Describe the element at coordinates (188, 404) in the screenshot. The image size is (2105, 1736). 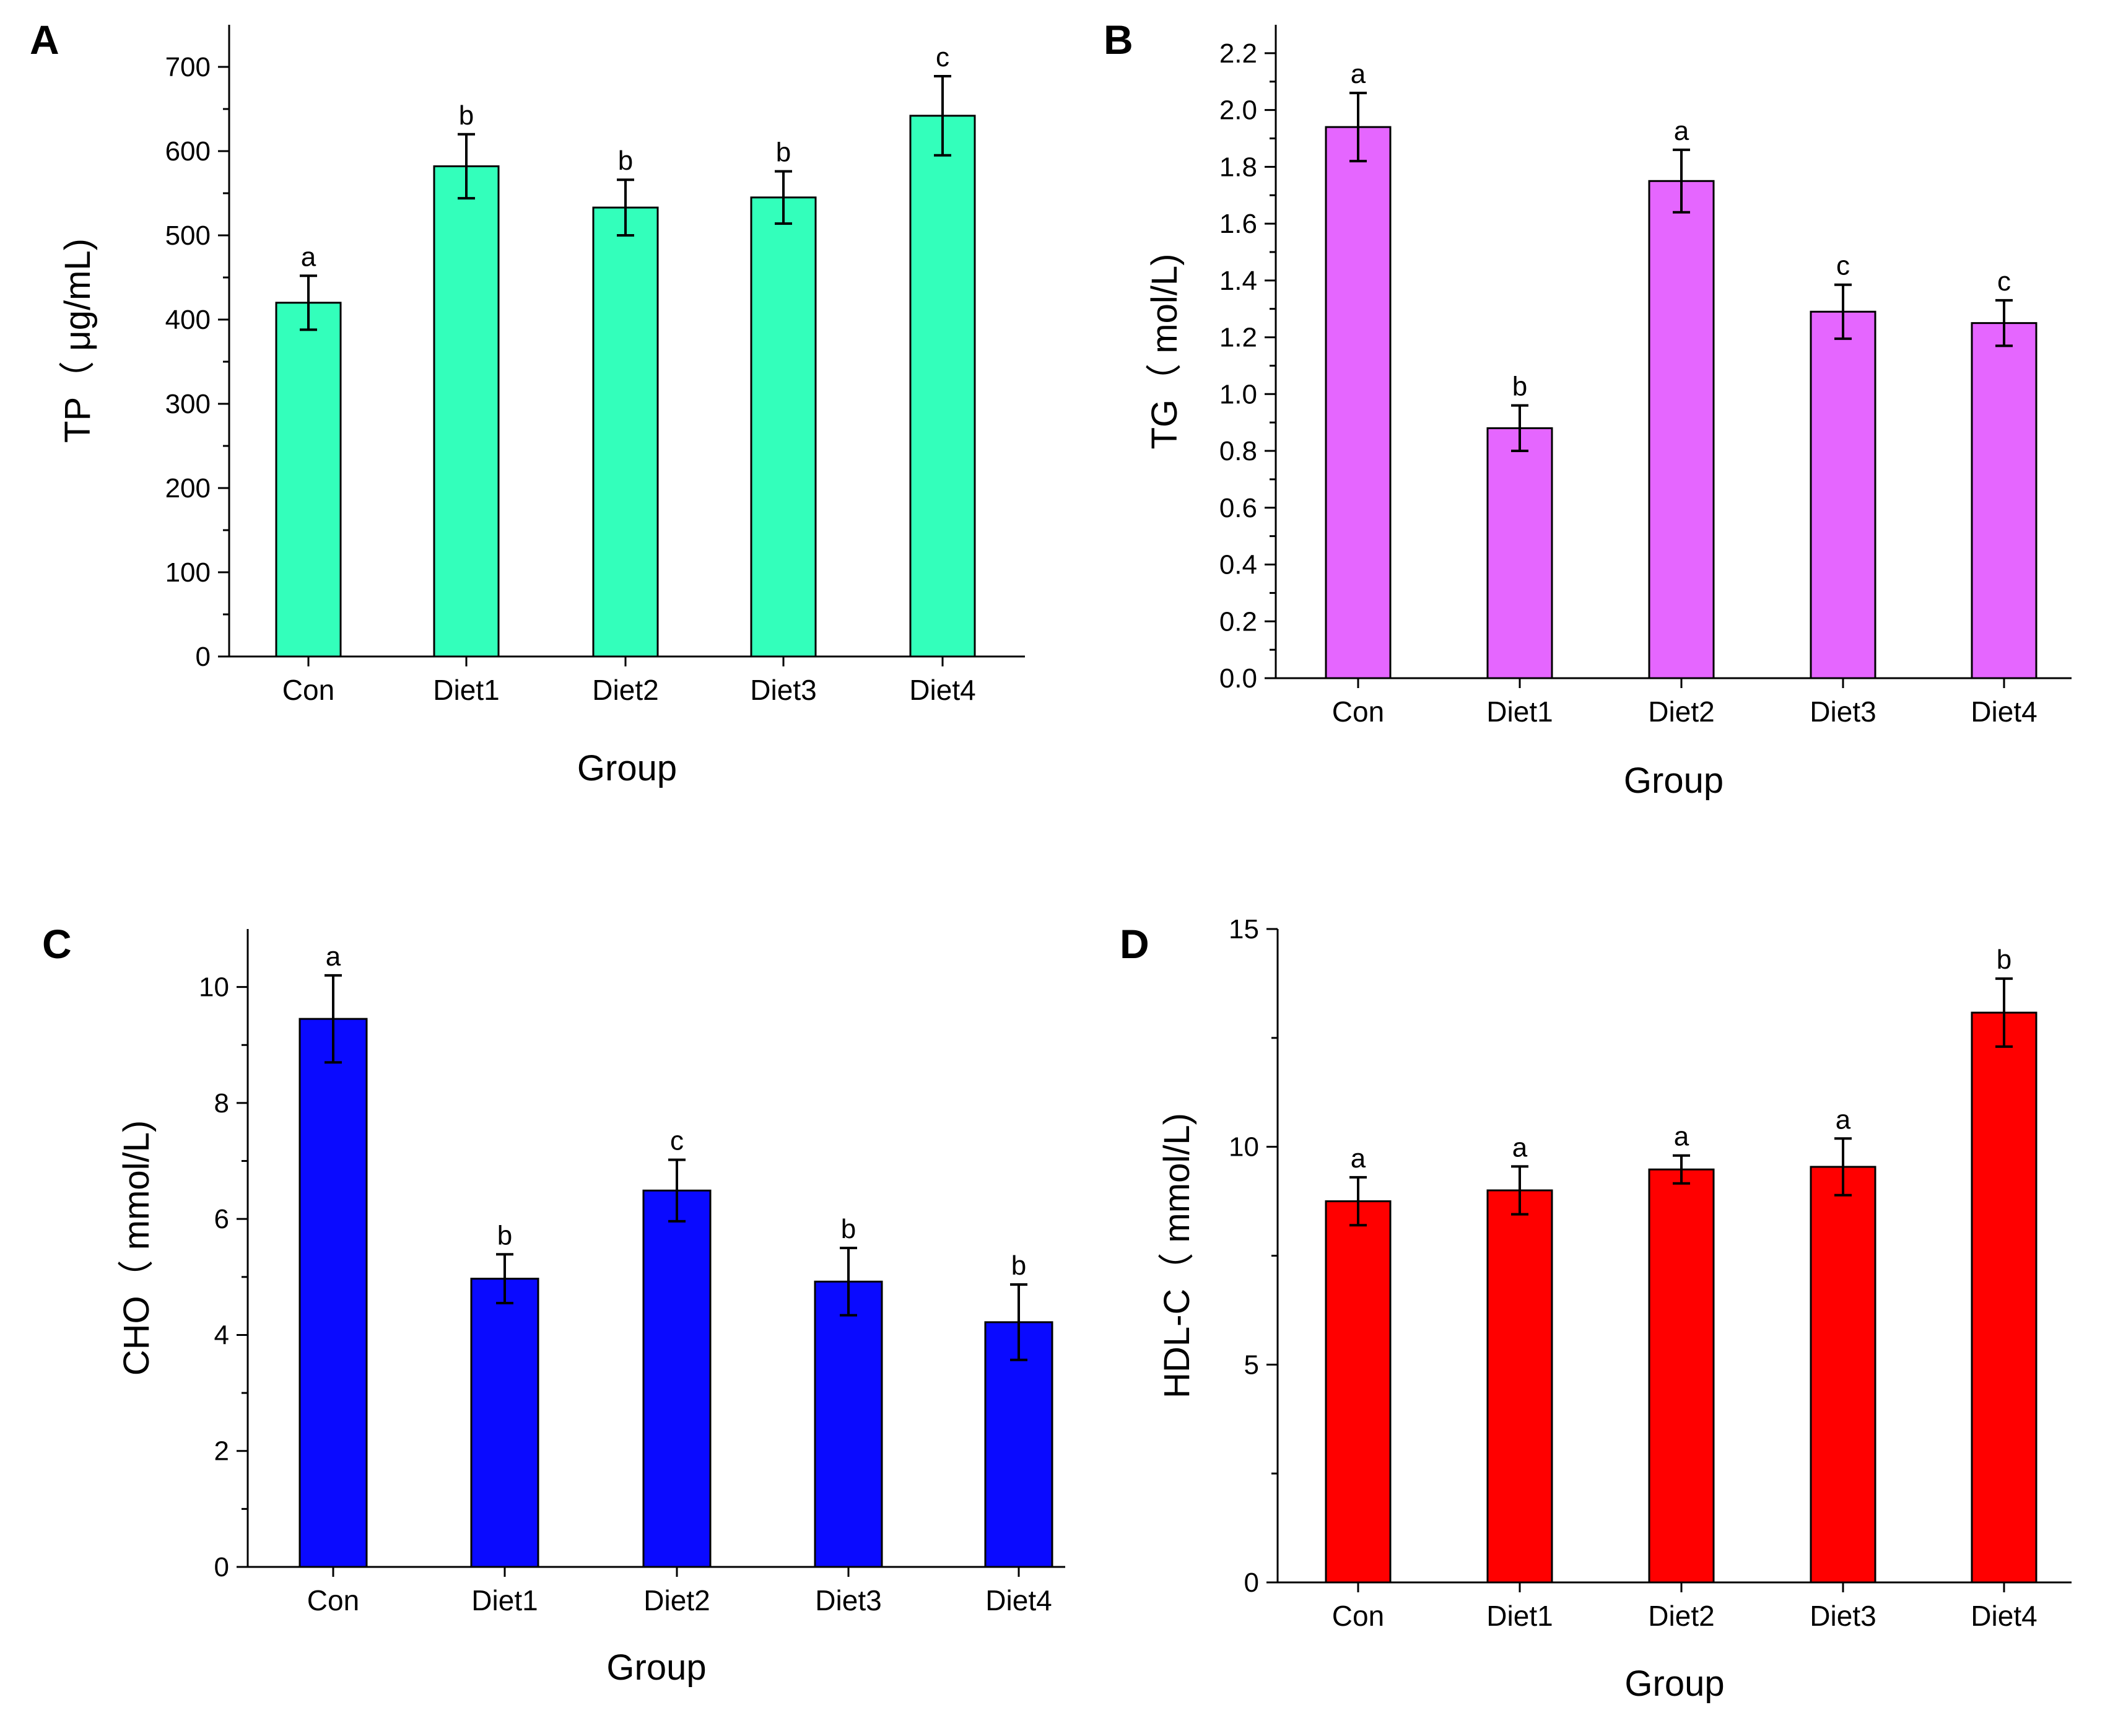
I see `y-tick-label: 300` at that location.